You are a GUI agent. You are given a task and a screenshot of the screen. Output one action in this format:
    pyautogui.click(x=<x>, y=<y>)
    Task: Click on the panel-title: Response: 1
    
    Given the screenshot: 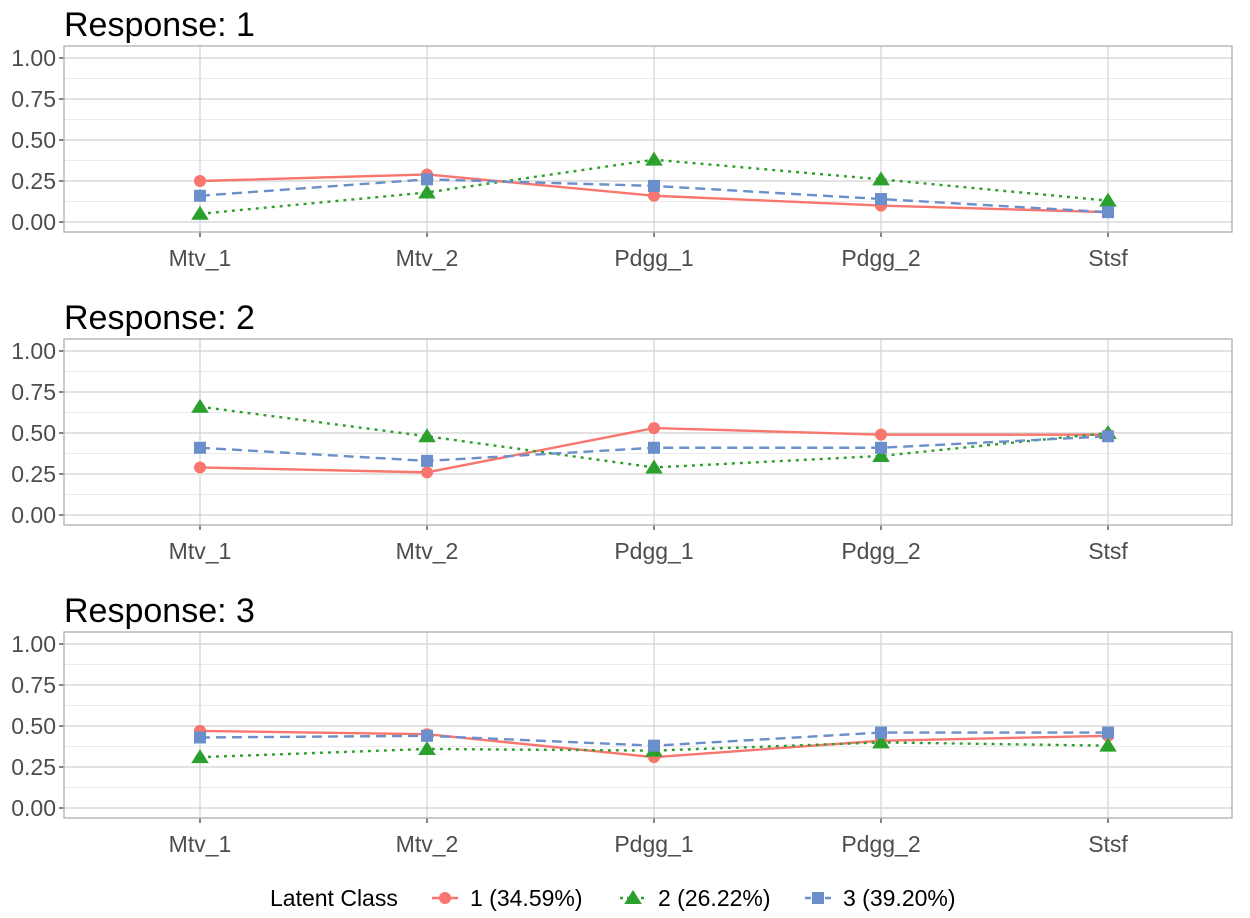 What is the action you would take?
    pyautogui.click(x=159, y=25)
    